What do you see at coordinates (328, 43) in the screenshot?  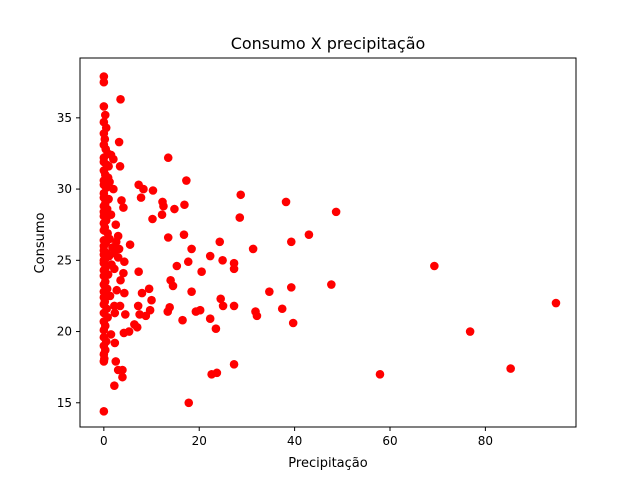 I see `chart-title: Consumo X precipitação` at bounding box center [328, 43].